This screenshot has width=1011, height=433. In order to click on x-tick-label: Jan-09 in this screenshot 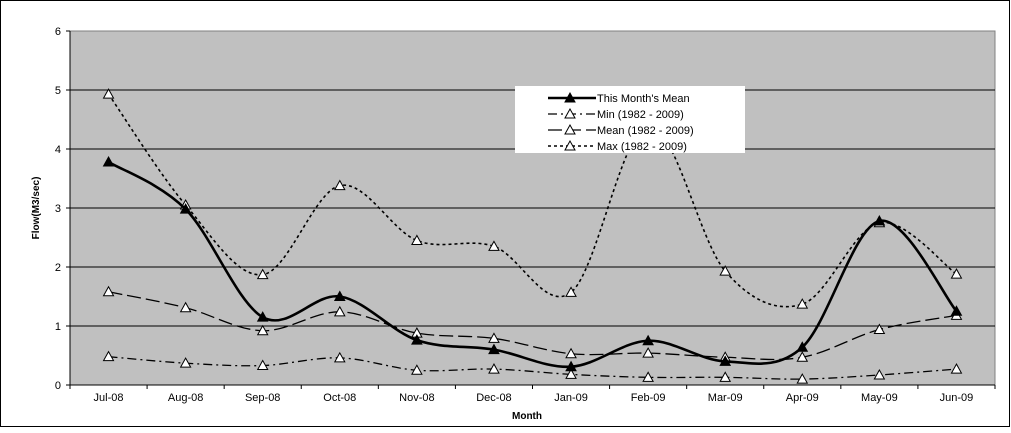, I will do `click(571, 398)`.